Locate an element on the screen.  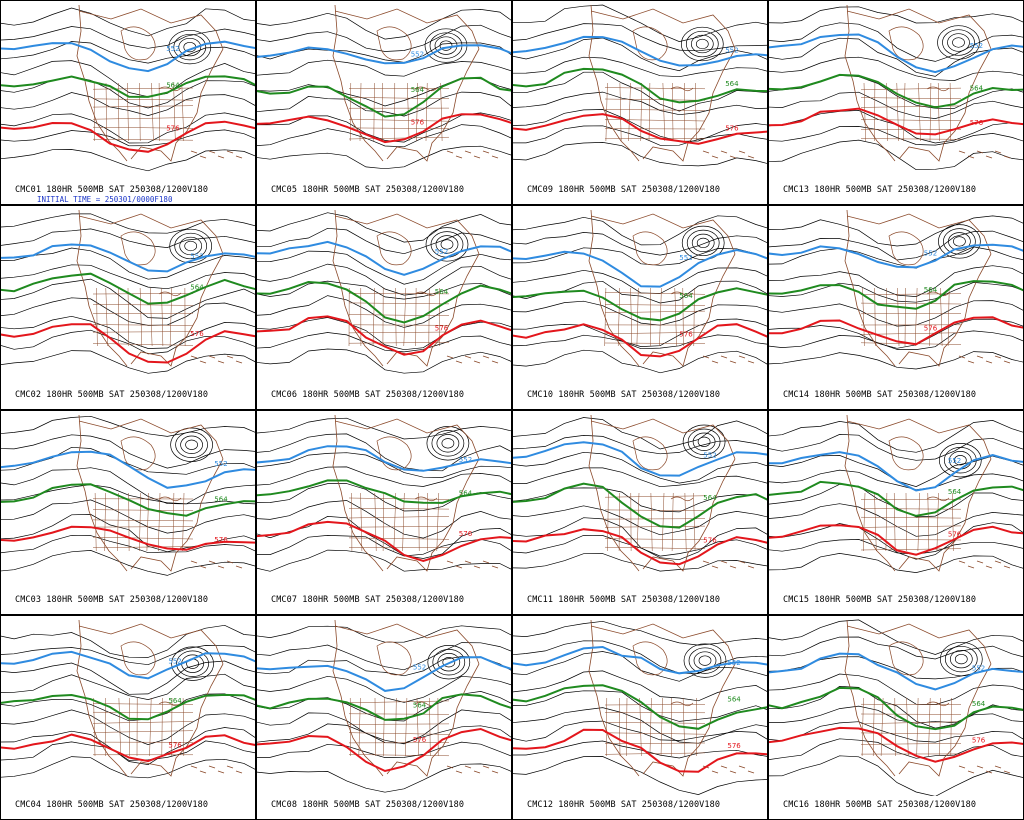
panel-caption: CMC04 180HR 500MB SAT 250308/1200V180 is located at coordinates (112, 805).